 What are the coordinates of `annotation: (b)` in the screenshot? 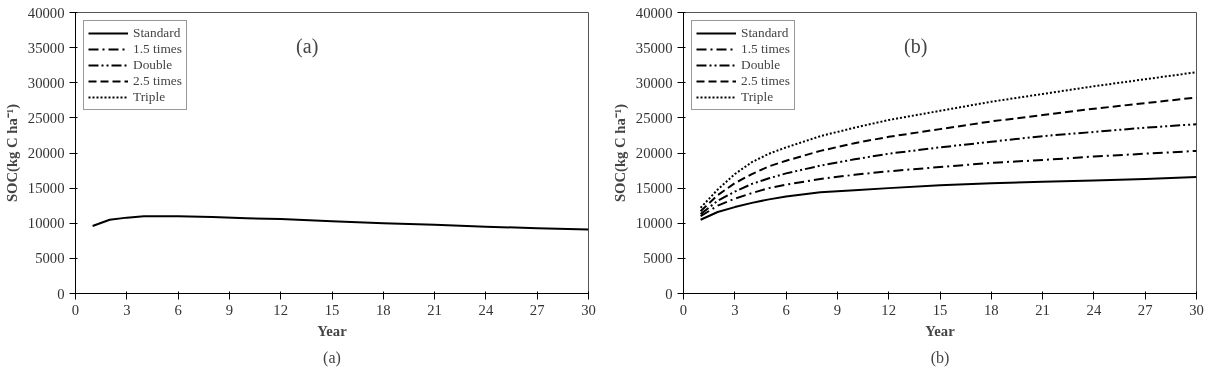 It's located at (916, 47).